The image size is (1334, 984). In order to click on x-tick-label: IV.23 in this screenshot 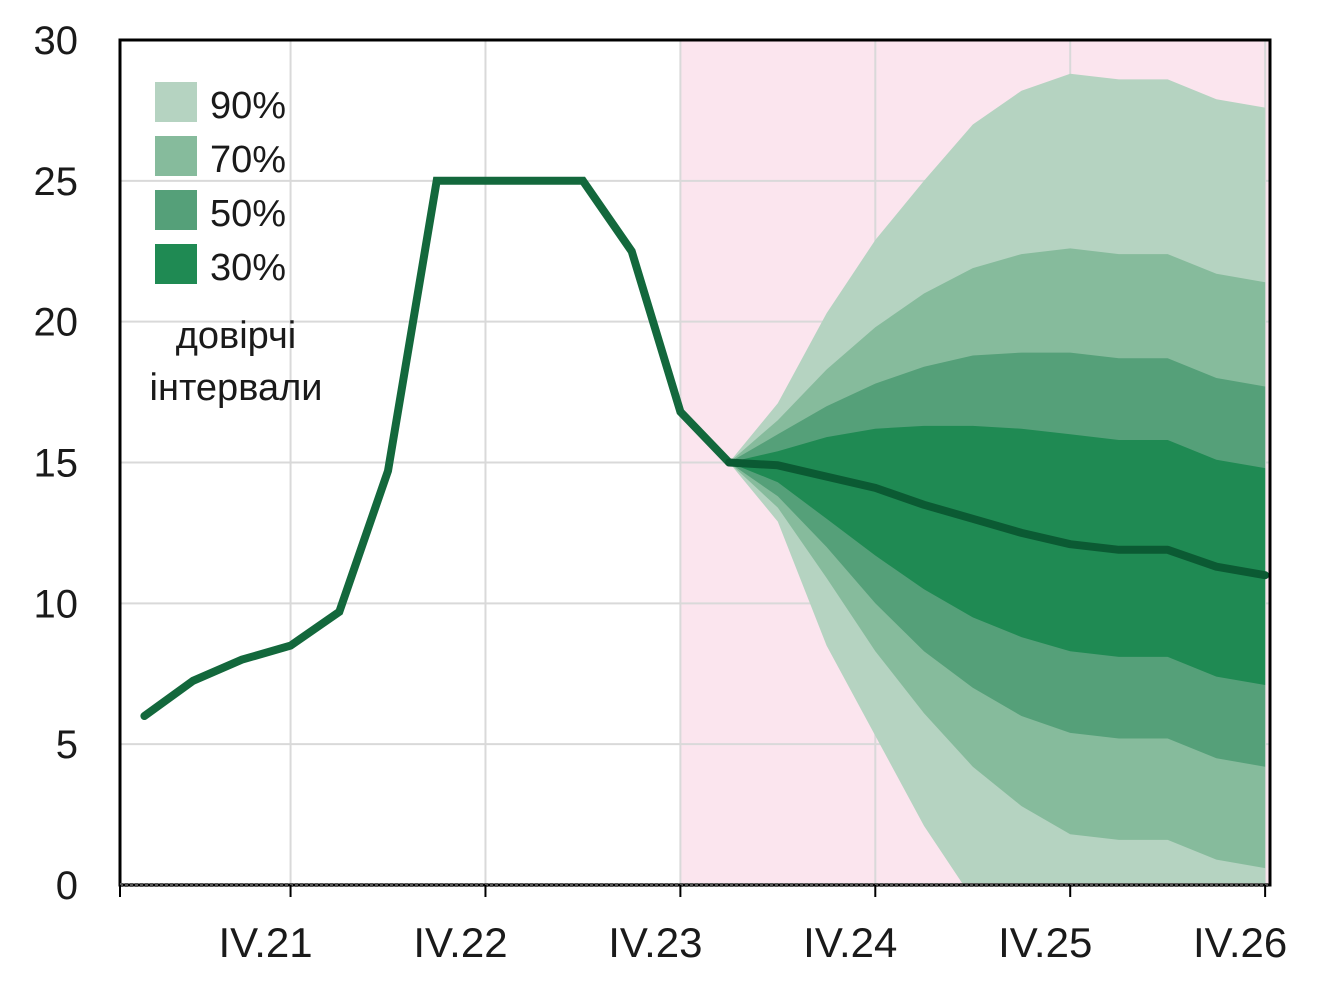, I will do `click(655, 942)`.